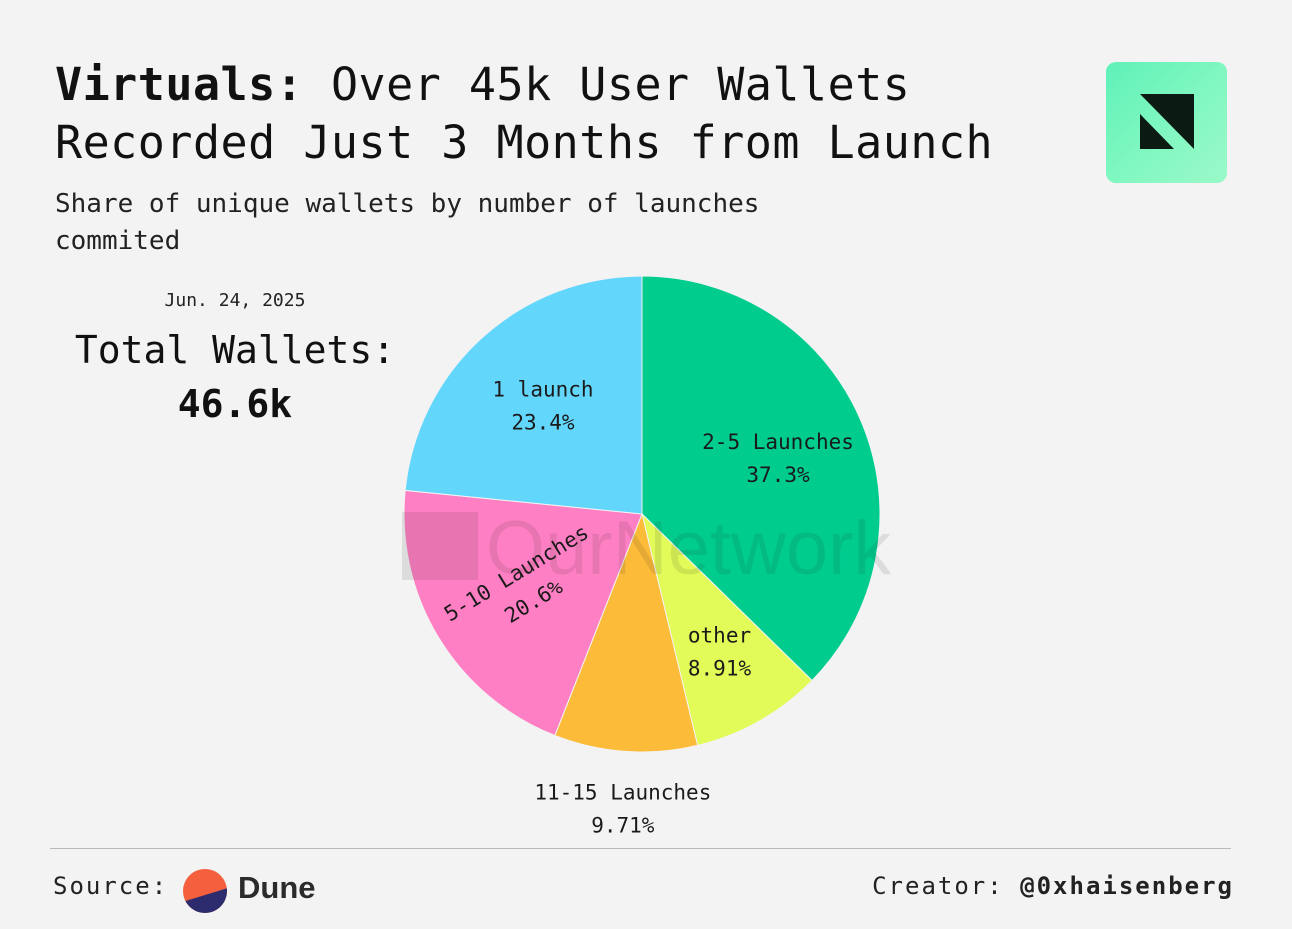  I want to click on watermark: OurNetwork, so click(647, 548).